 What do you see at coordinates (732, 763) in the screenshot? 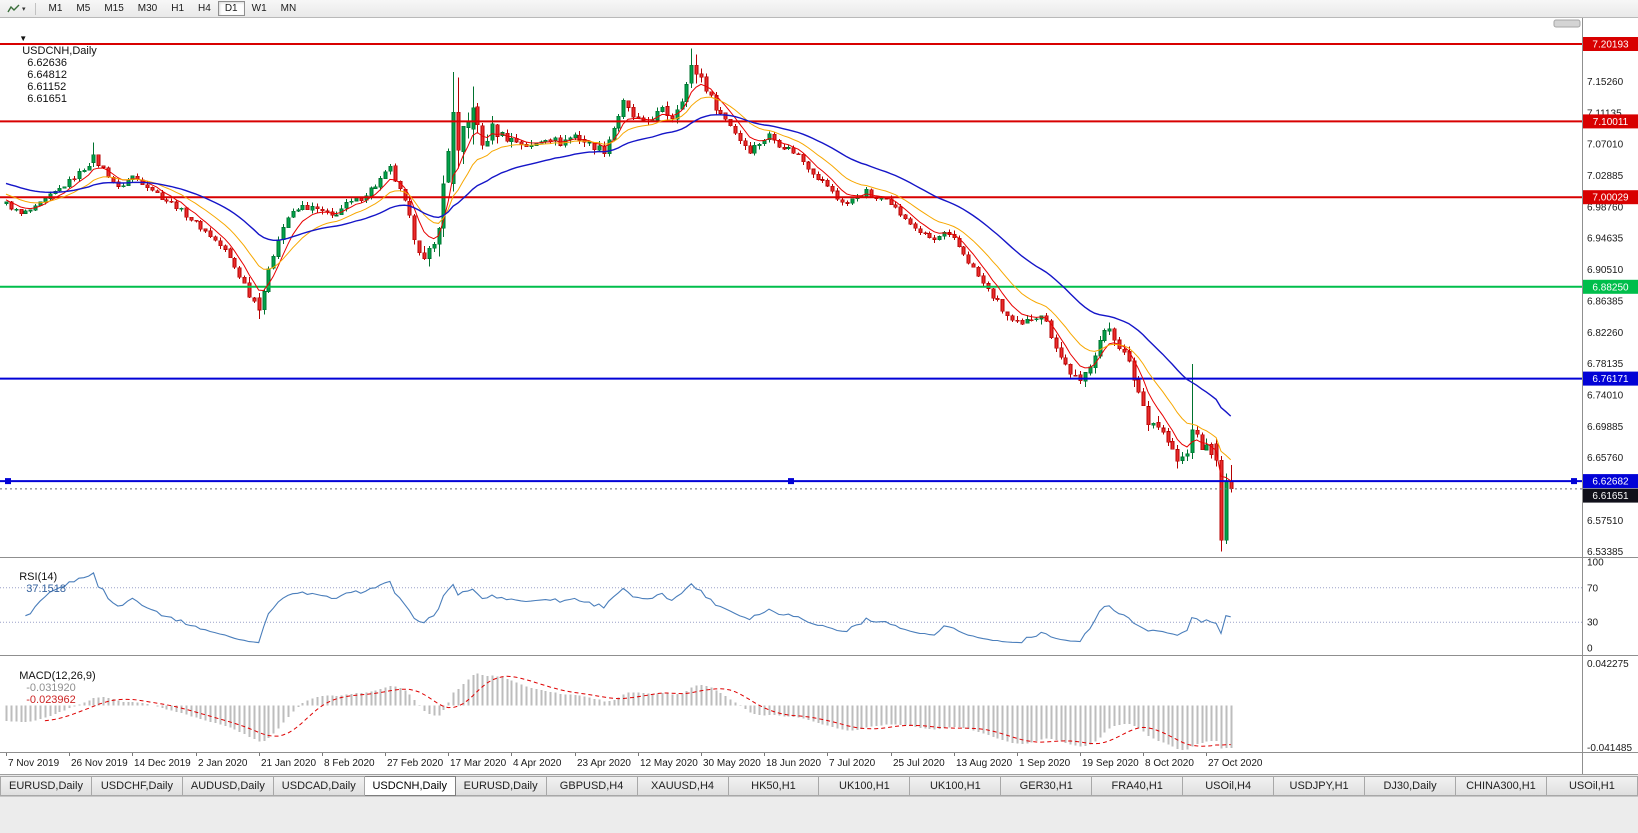
I see `date-label: 30 May 2020` at bounding box center [732, 763].